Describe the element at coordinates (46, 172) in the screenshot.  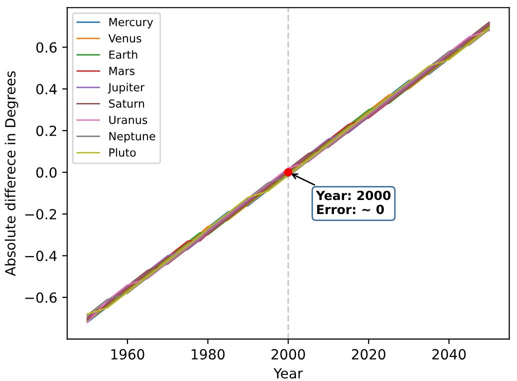
I see `y-tick-label: 0.0` at that location.